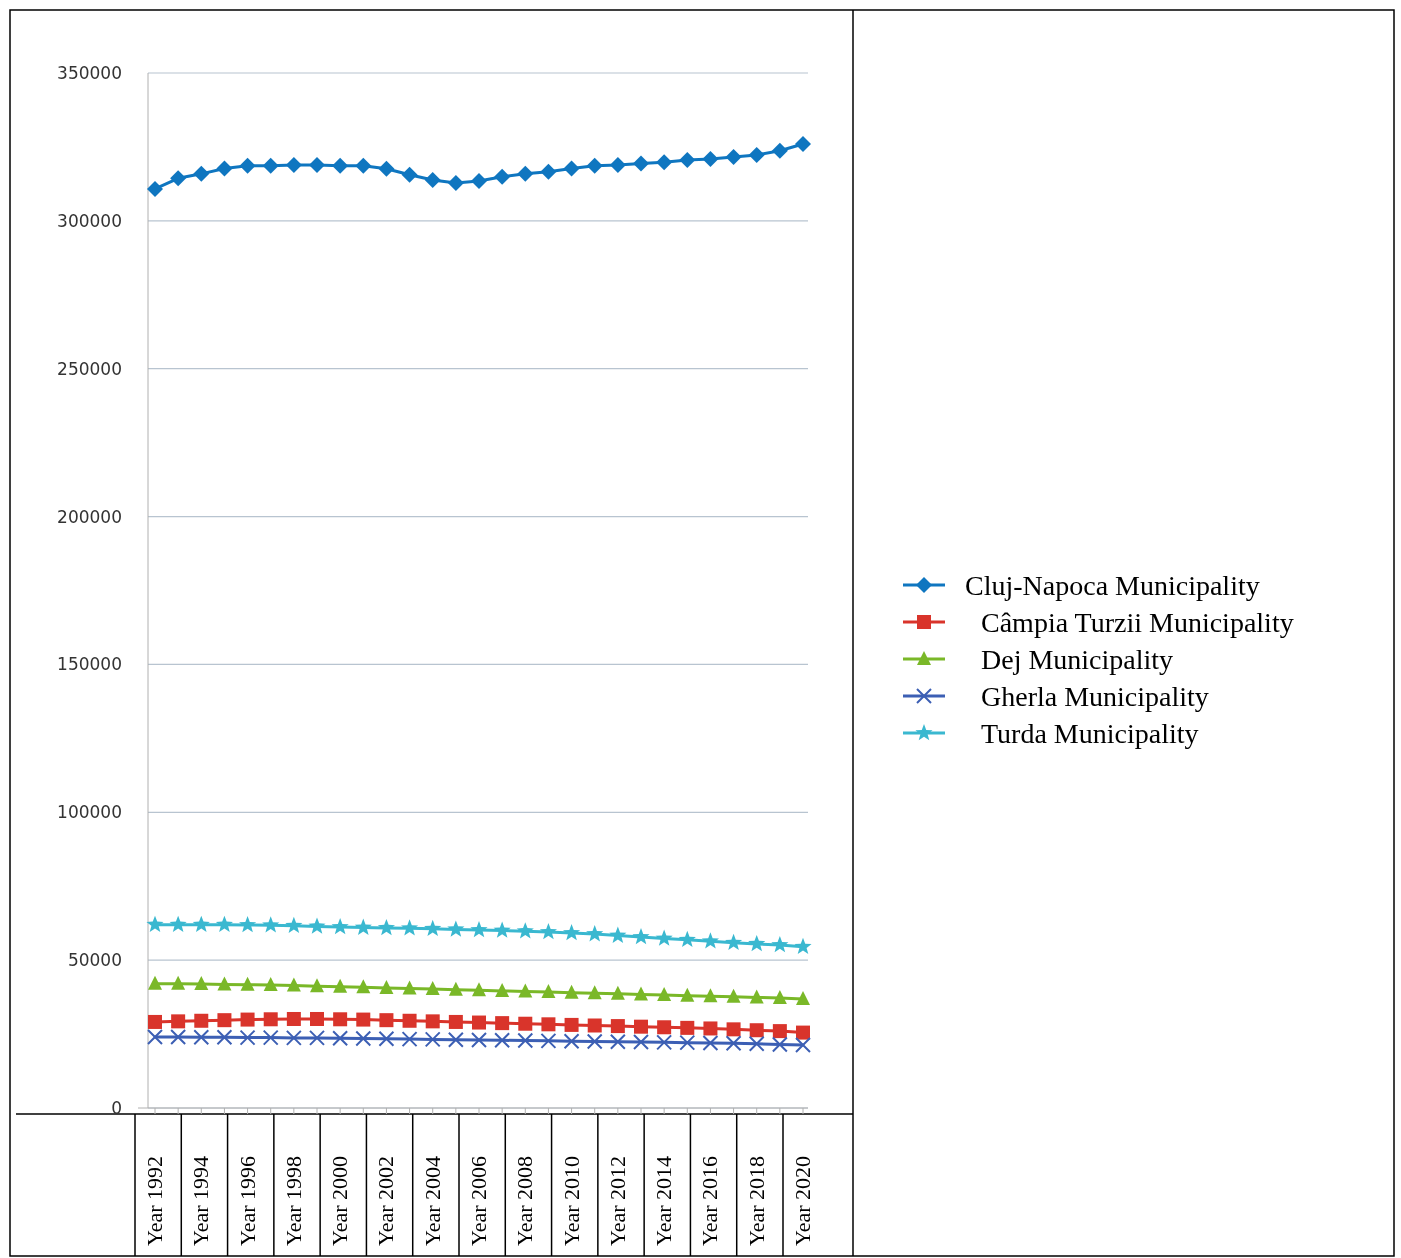 The height and width of the screenshot is (1258, 1401). I want to click on x-tick-label: Year 2002, so click(386, 1200).